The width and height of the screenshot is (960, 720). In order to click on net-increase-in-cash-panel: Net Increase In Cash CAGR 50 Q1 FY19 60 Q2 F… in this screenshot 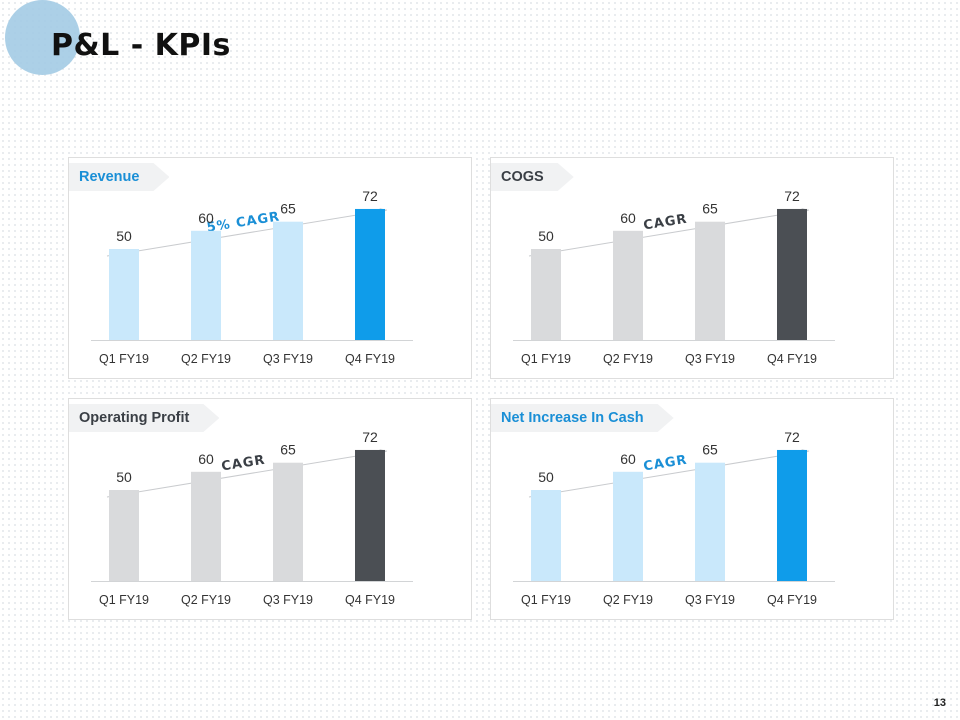, I will do `click(692, 509)`.